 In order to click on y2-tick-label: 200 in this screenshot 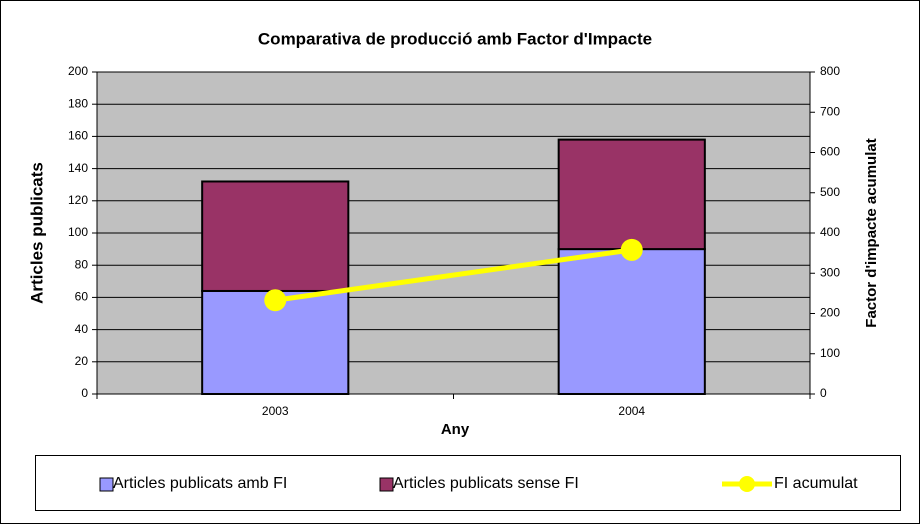, I will do `click(830, 313)`.